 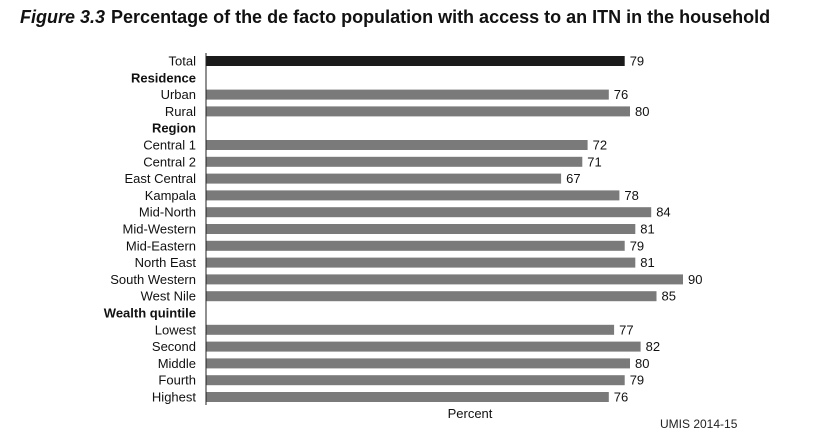 What do you see at coordinates (695, 279) in the screenshot?
I see `data-label: 90` at bounding box center [695, 279].